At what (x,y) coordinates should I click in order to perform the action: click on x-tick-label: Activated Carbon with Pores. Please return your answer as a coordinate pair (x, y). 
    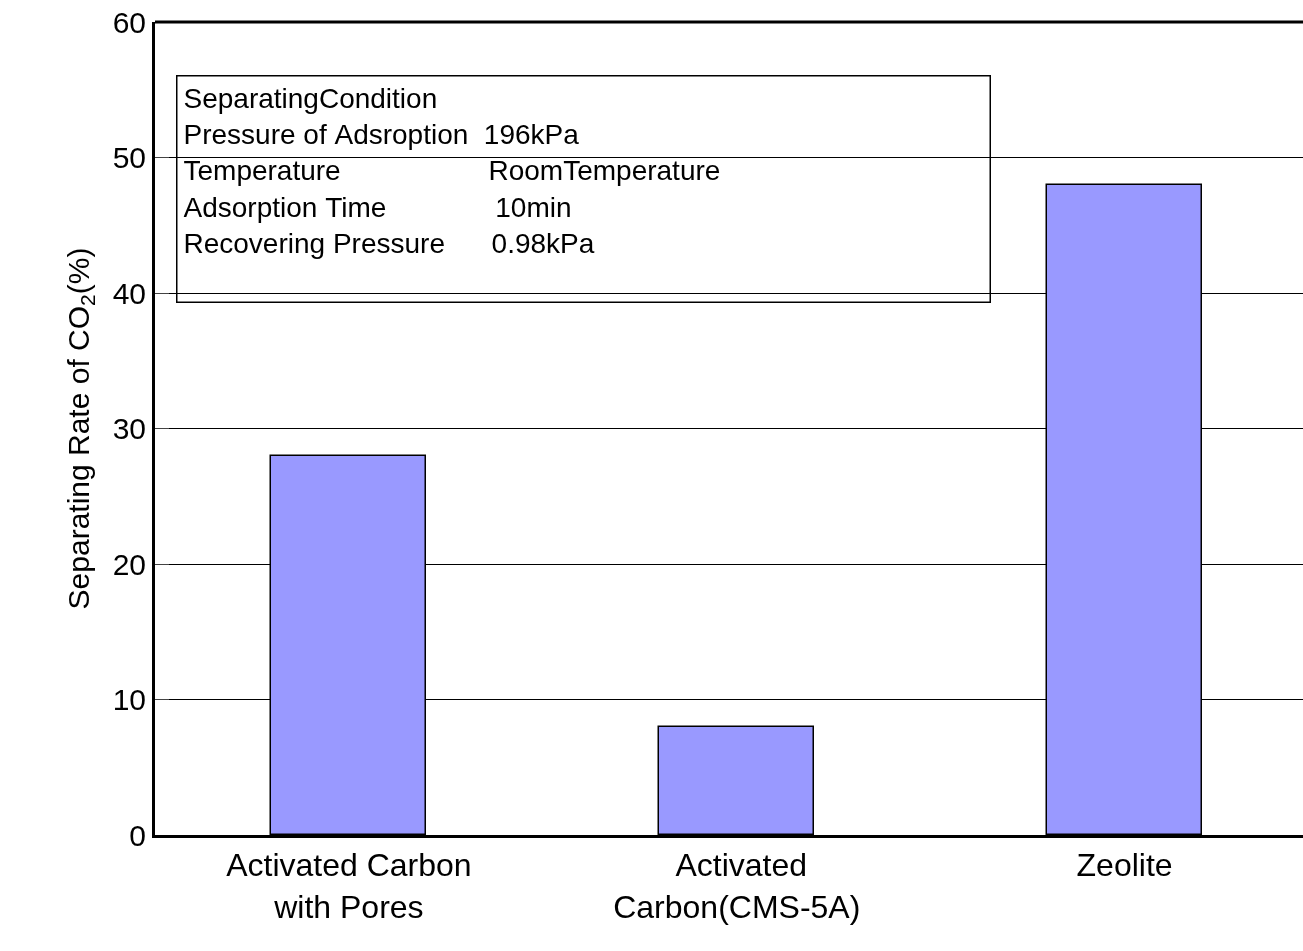
    Looking at the image, I should click on (349, 886).